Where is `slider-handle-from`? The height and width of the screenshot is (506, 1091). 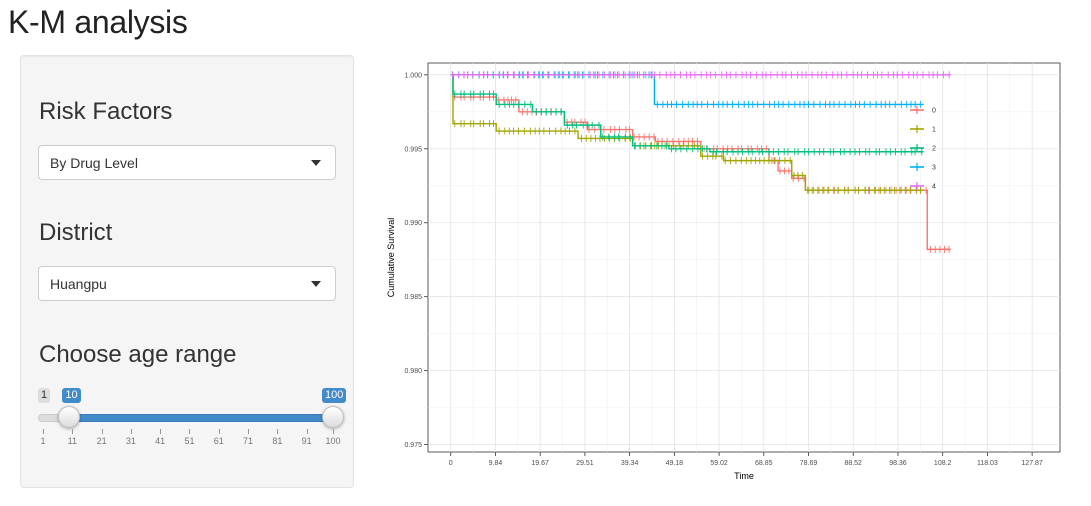
slider-handle-from is located at coordinates (69, 417).